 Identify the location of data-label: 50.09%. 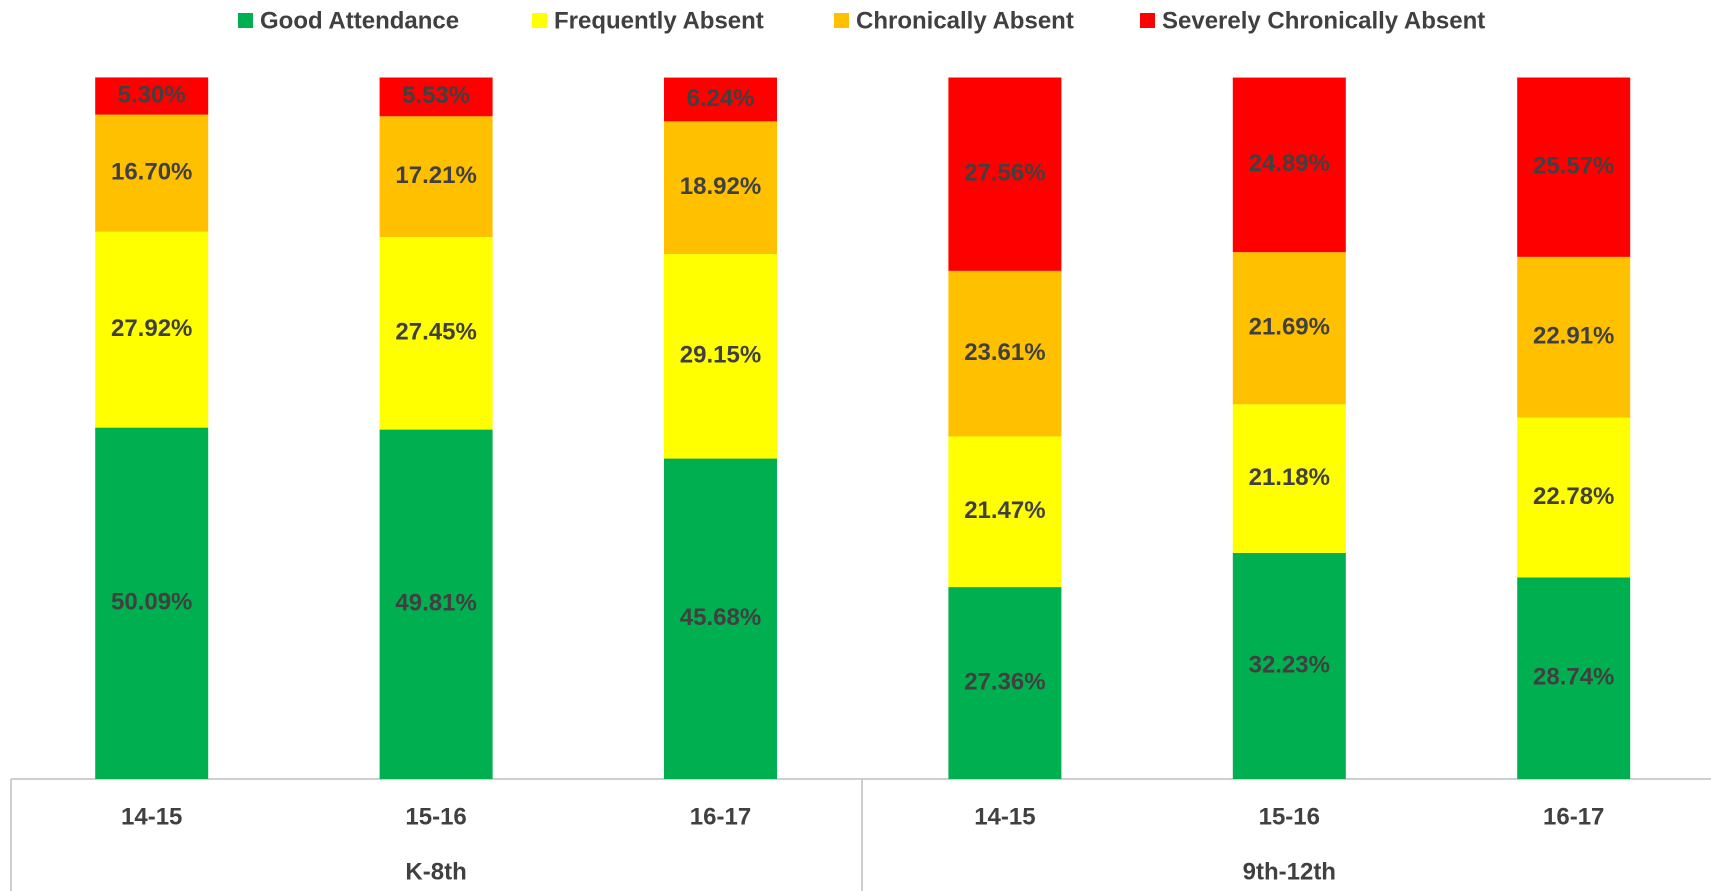
(151, 602).